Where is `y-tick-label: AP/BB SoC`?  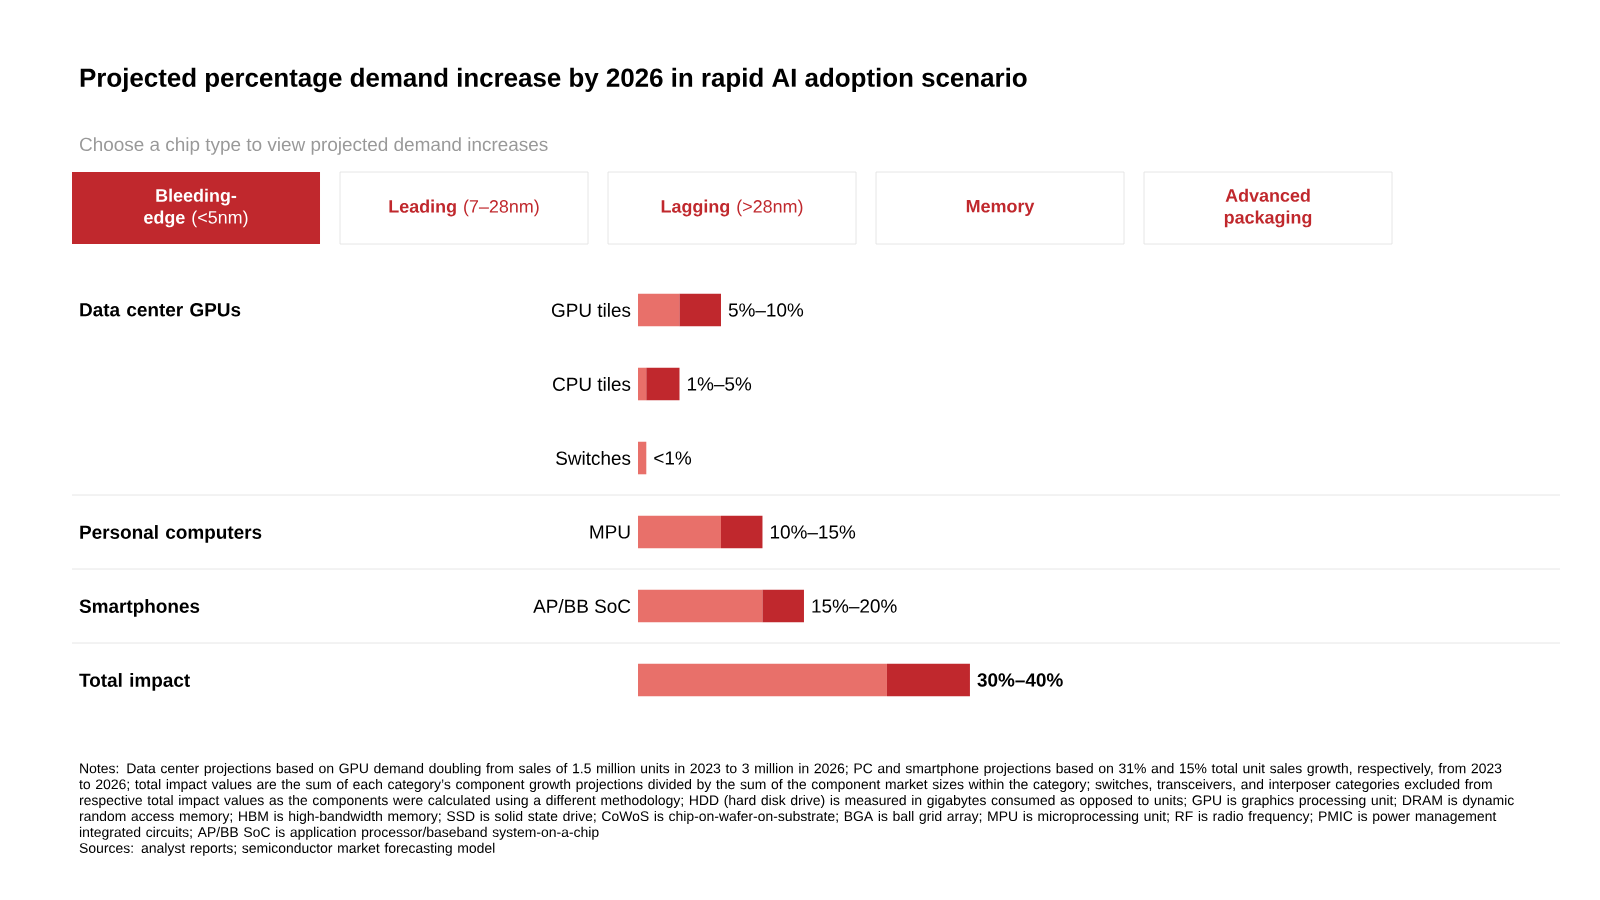
y-tick-label: AP/BB SoC is located at coordinates (582, 606).